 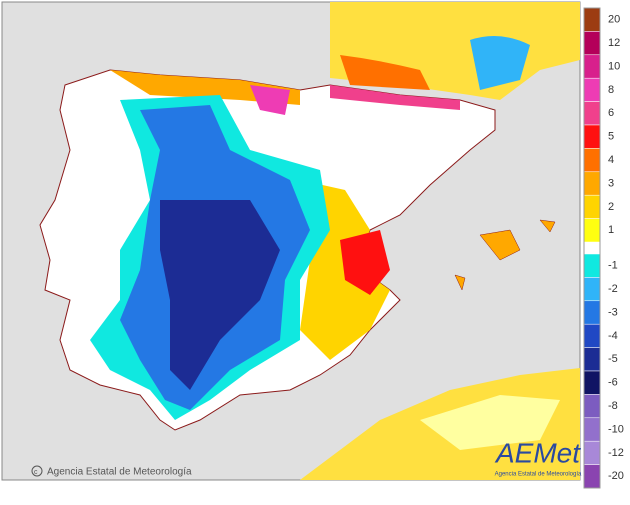 What do you see at coordinates (611, 230) in the screenshot?
I see `legend-label: 1` at bounding box center [611, 230].